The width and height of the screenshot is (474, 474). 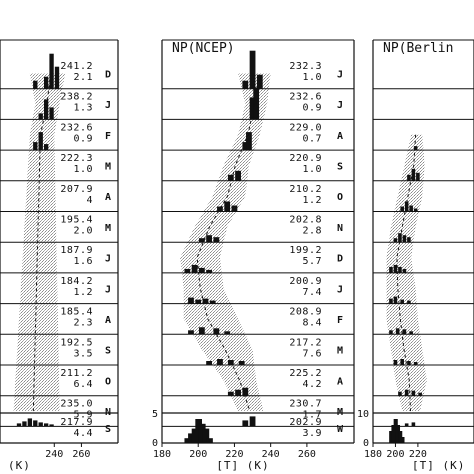 What do you see at coordinates (312, 231) in the screenshot?
I see `monthly-std-label: 2.8` at bounding box center [312, 231].